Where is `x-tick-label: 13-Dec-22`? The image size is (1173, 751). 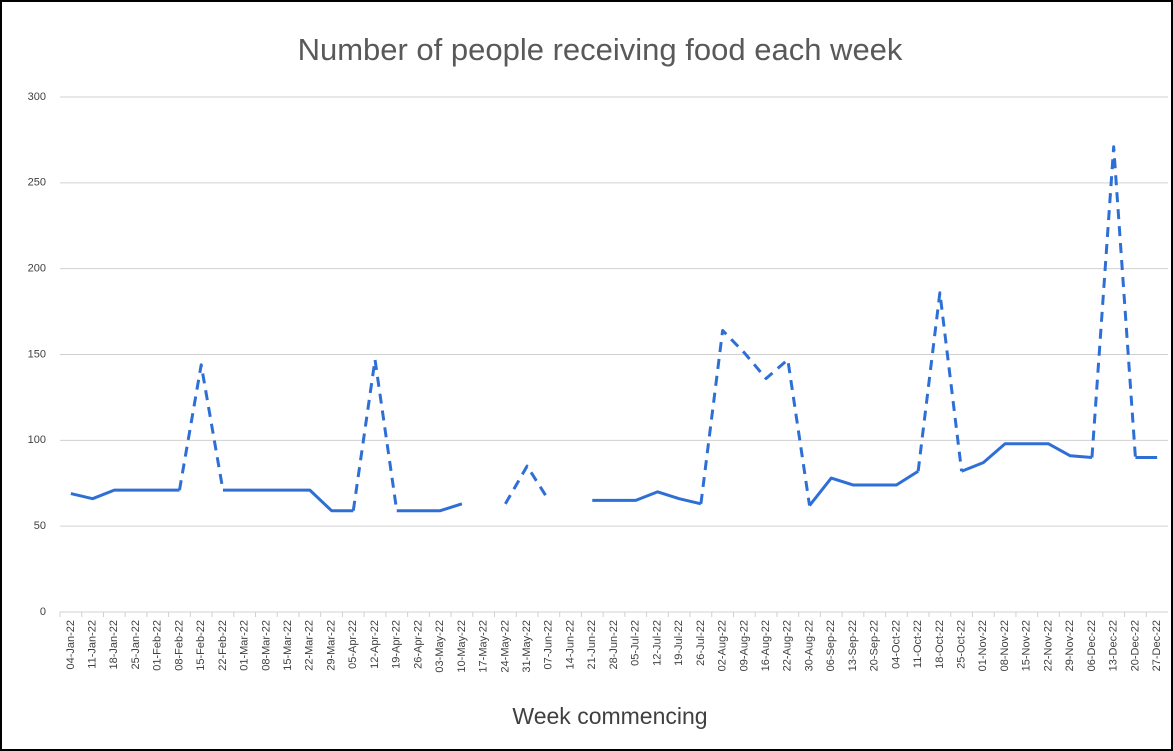 x-tick-label: 13-Dec-22 is located at coordinates (1114, 645).